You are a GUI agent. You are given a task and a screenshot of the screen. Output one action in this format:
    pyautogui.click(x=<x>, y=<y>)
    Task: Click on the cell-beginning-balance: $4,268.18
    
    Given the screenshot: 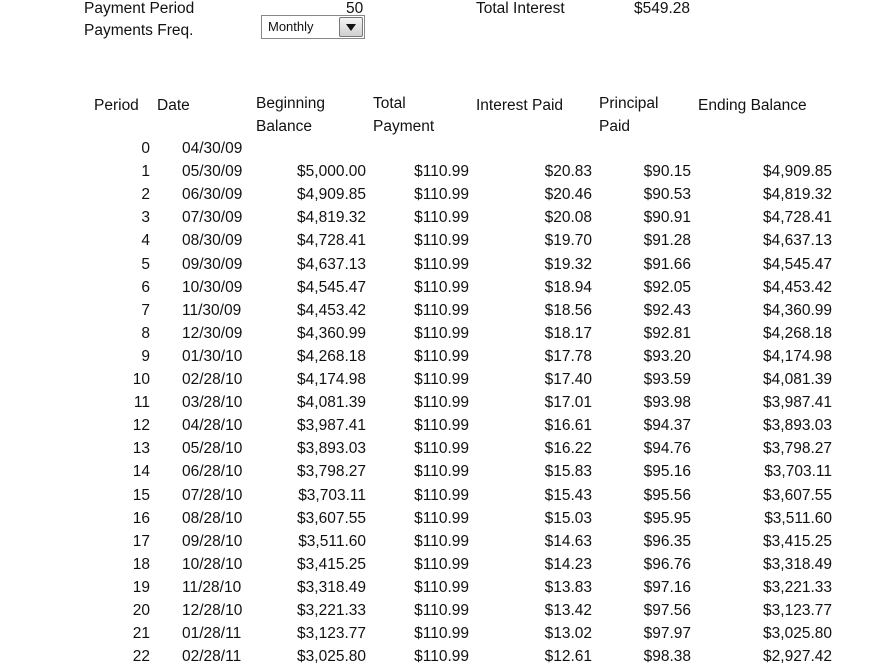 What is the action you would take?
    pyautogui.click(x=331, y=356)
    